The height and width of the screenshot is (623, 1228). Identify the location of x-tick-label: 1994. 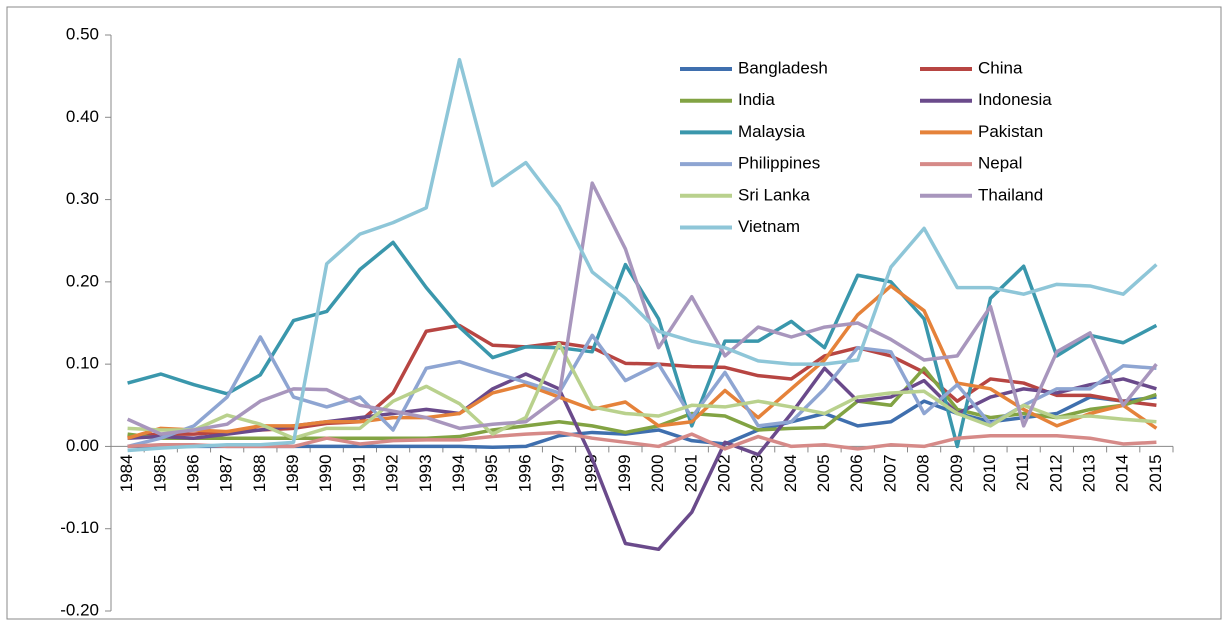
(458, 473).